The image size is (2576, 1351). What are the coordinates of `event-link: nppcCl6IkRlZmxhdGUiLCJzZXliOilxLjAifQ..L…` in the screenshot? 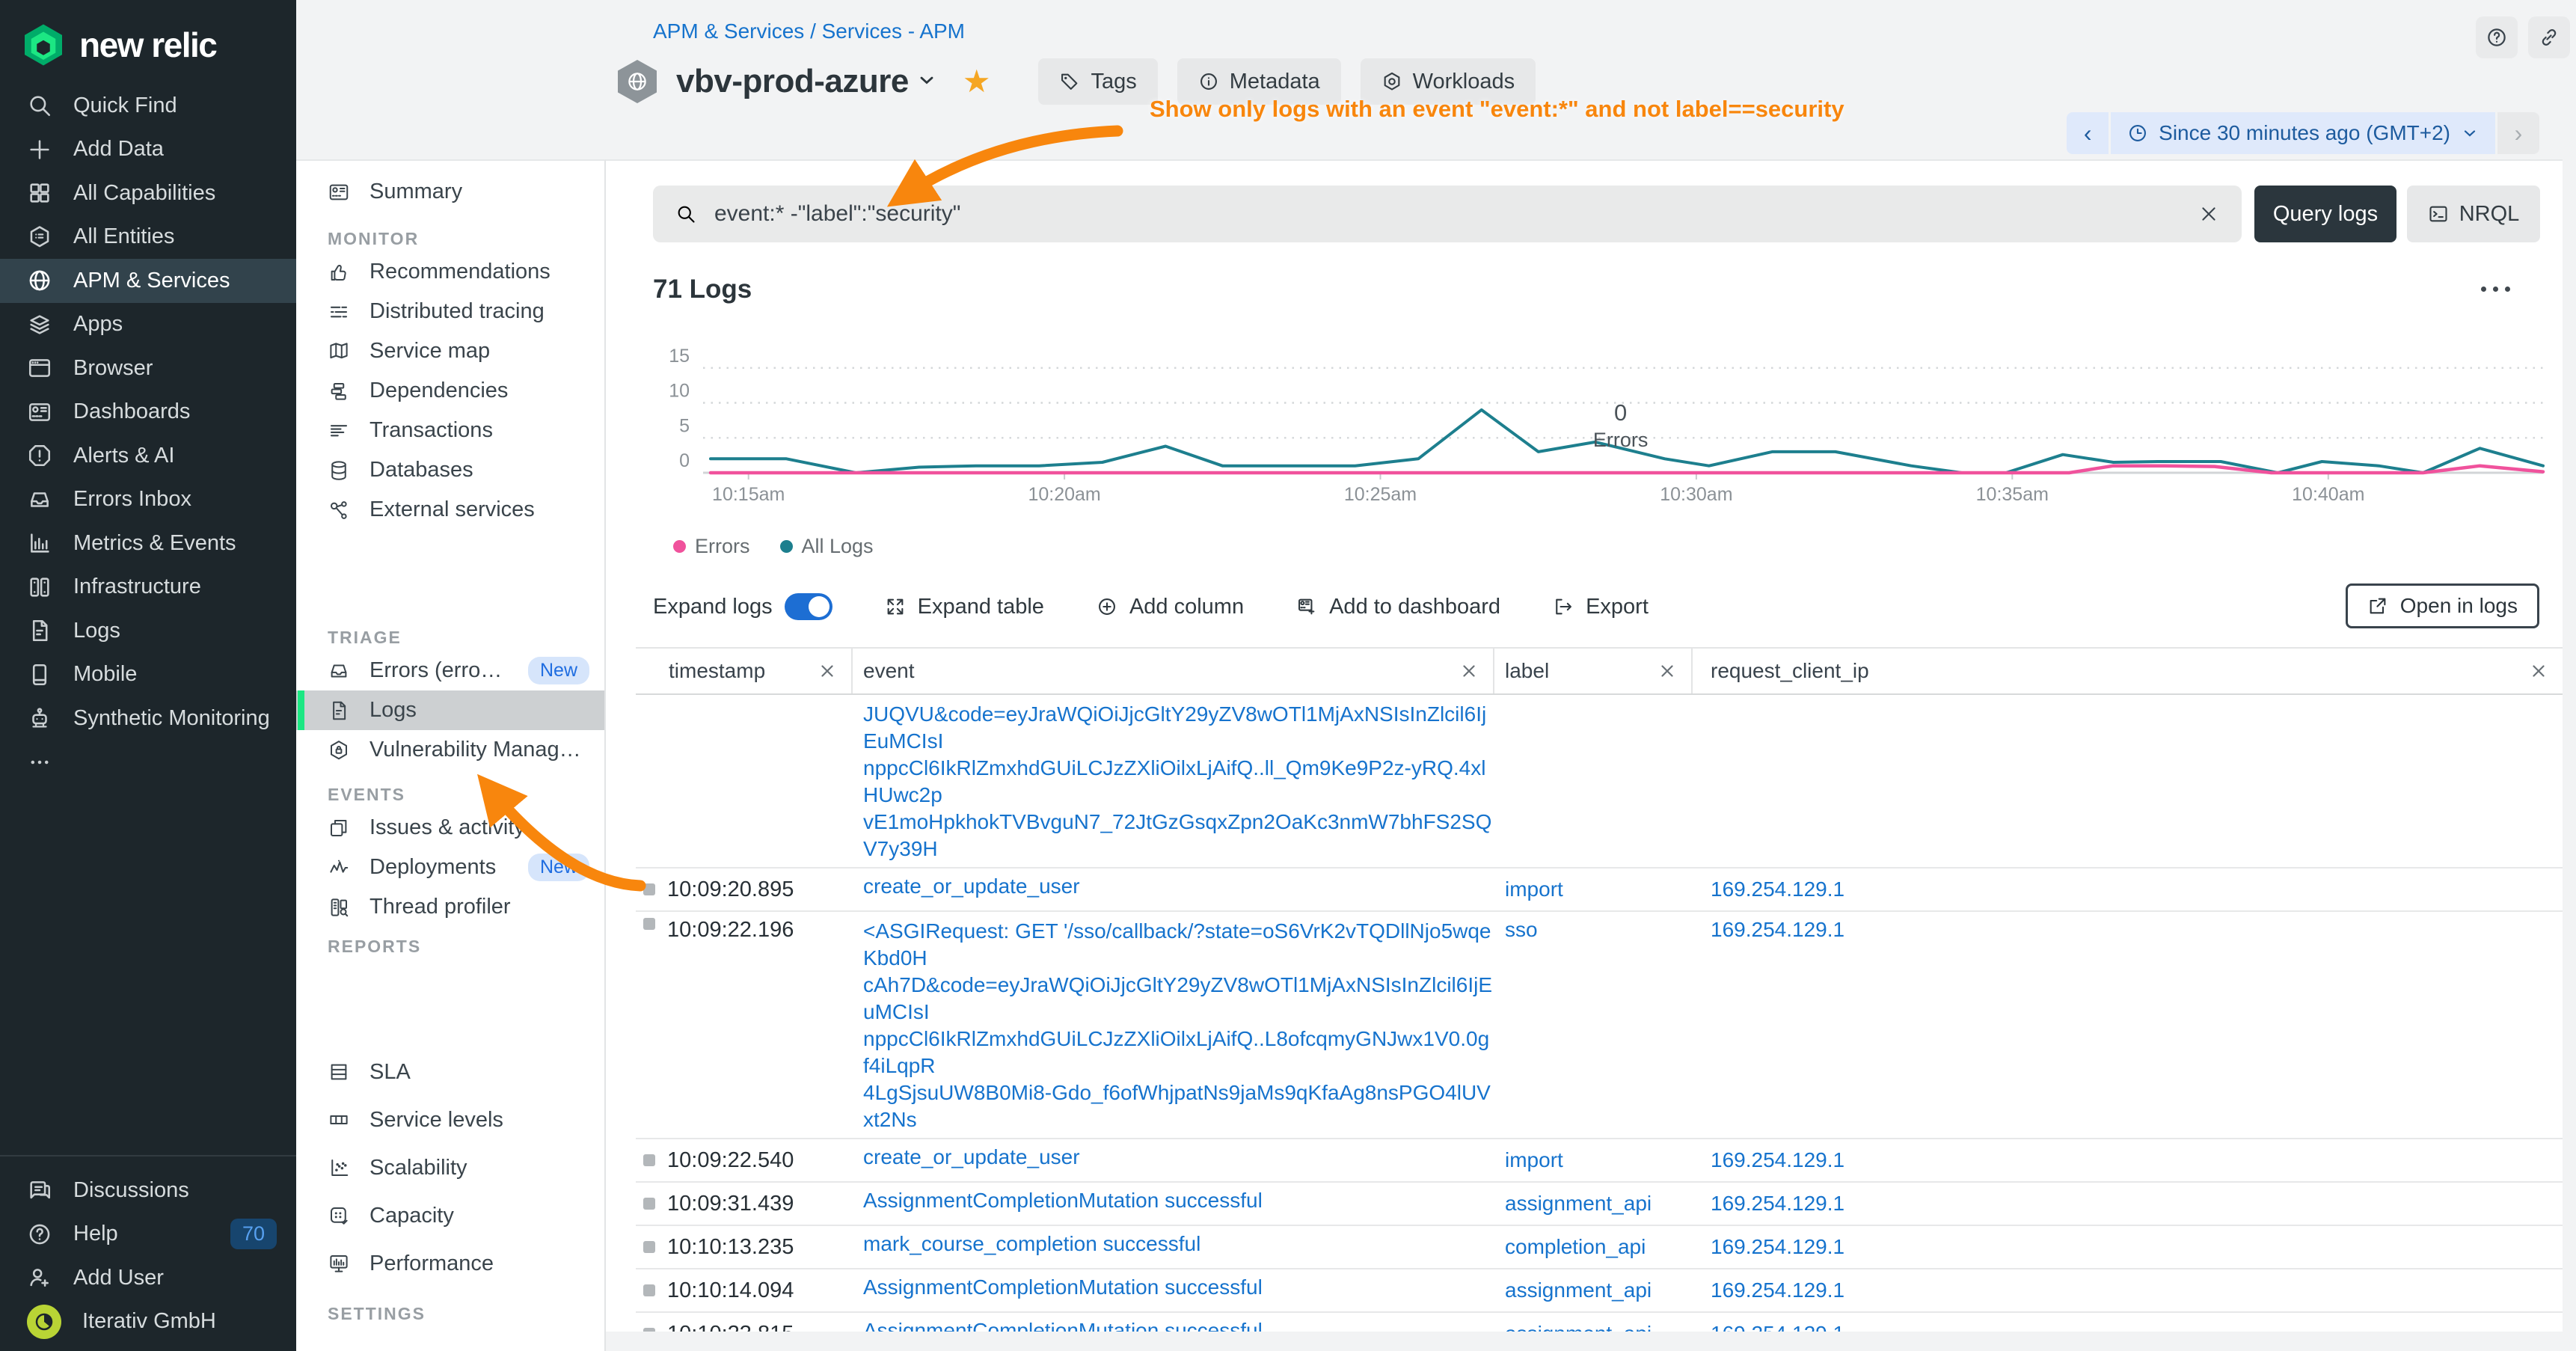 It's located at (1176, 1052).